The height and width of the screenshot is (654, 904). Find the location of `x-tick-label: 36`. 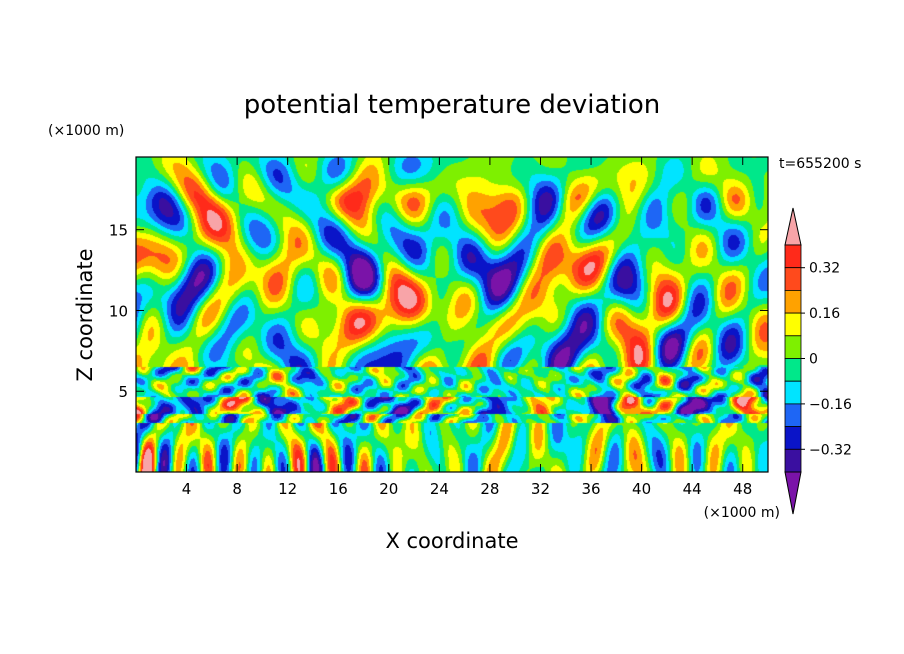

x-tick-label: 36 is located at coordinates (590, 489).